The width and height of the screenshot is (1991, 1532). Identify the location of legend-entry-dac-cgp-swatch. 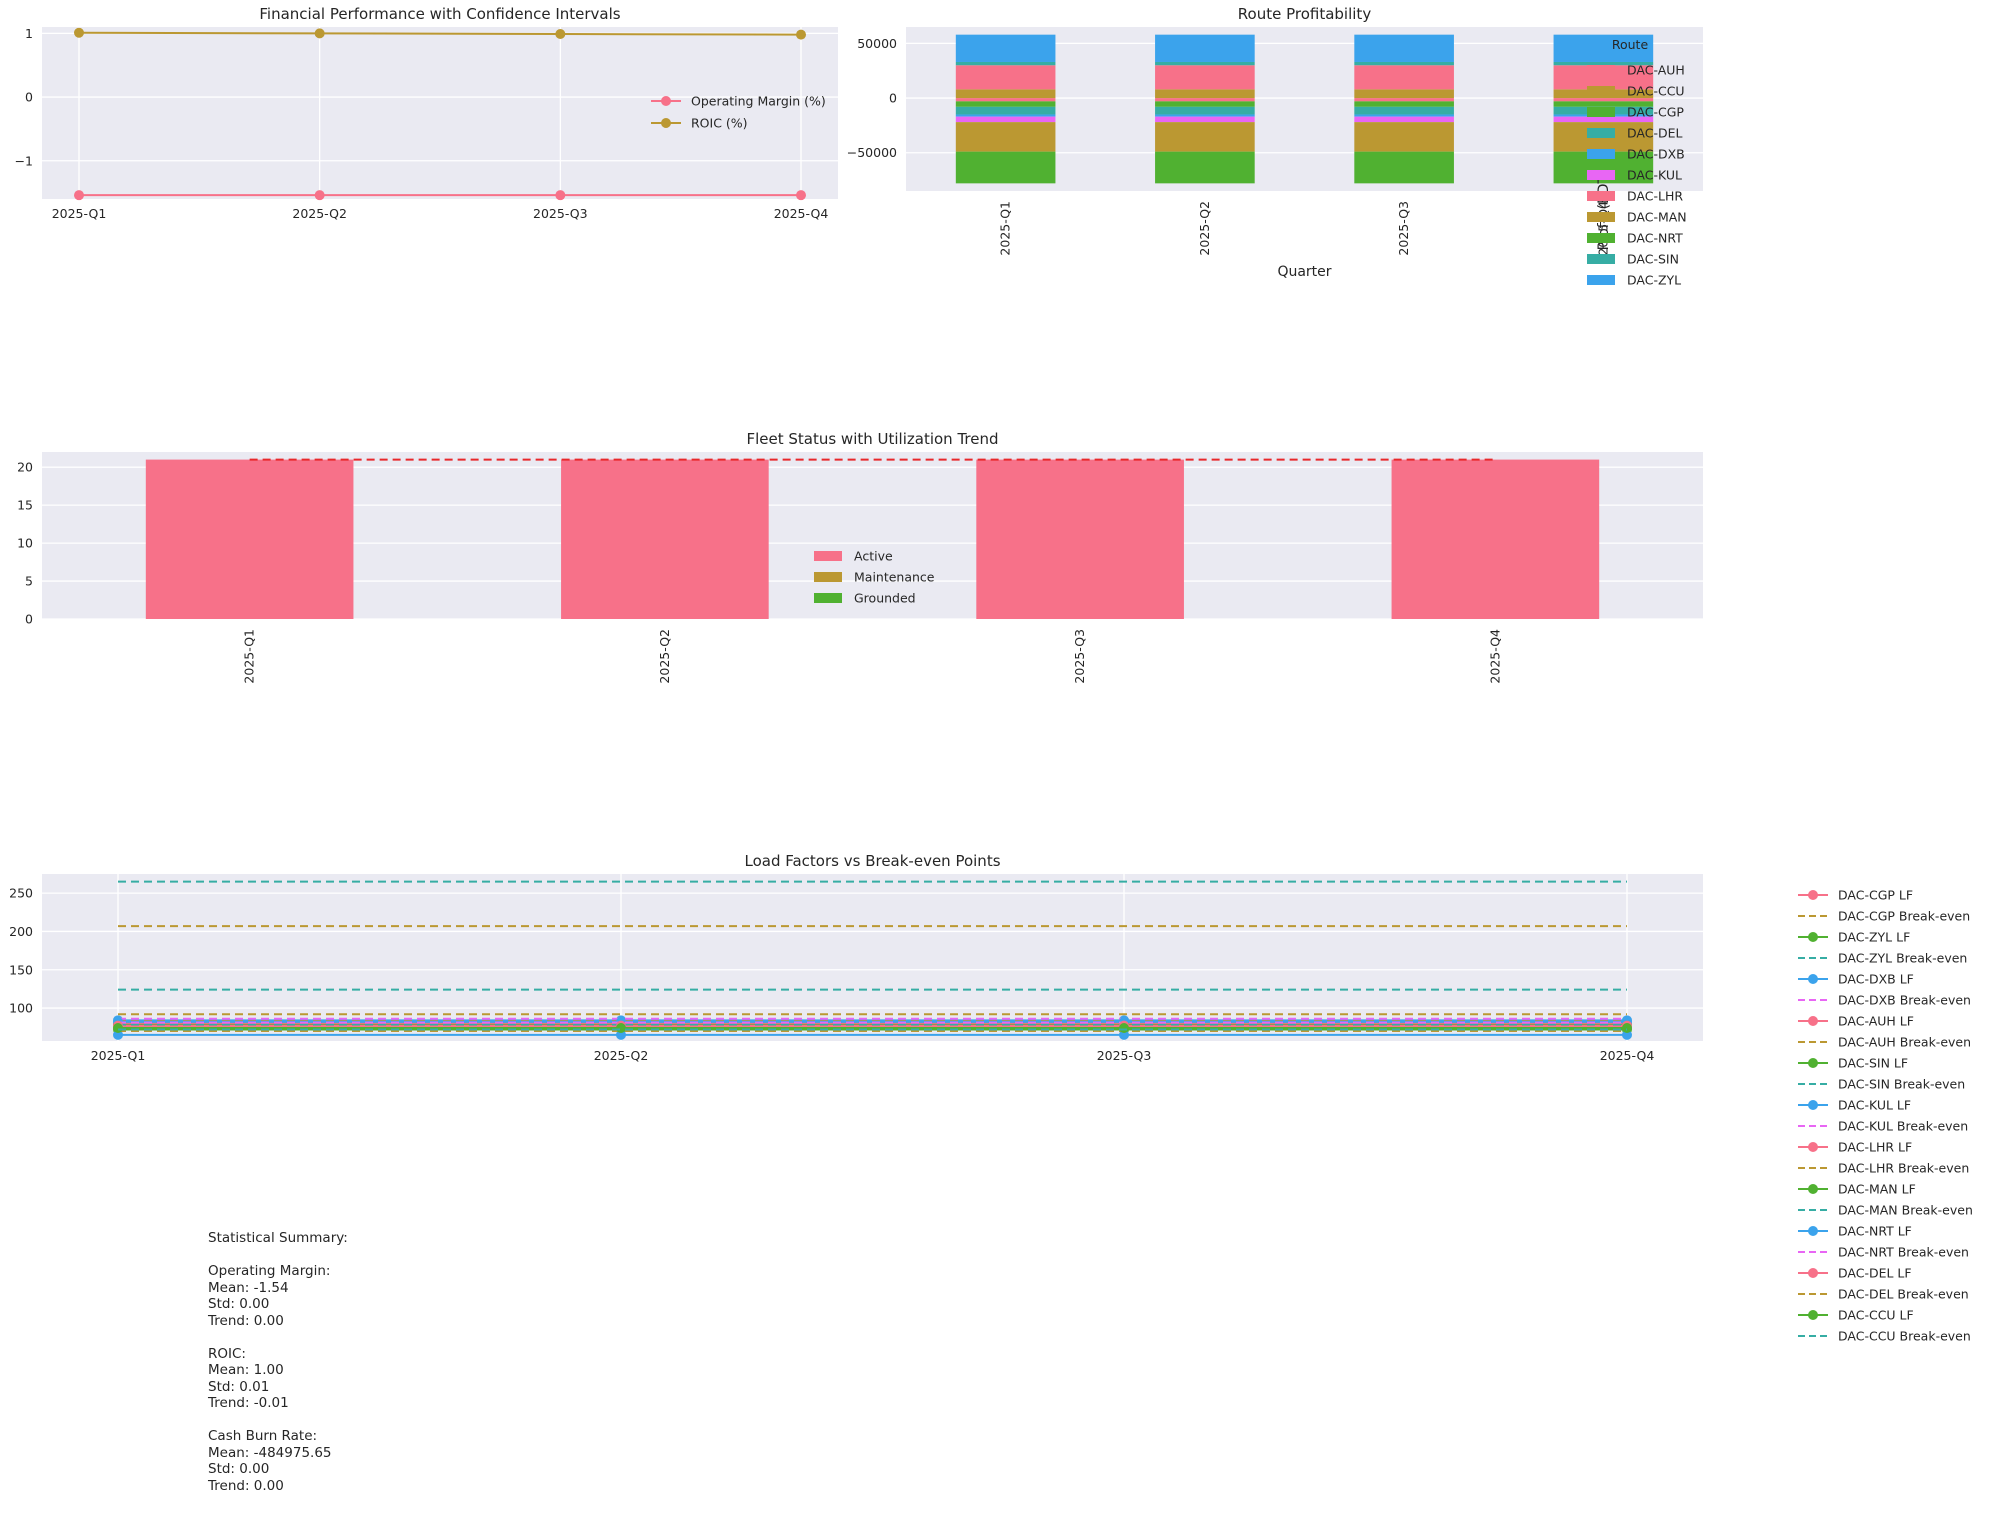
(1601, 112).